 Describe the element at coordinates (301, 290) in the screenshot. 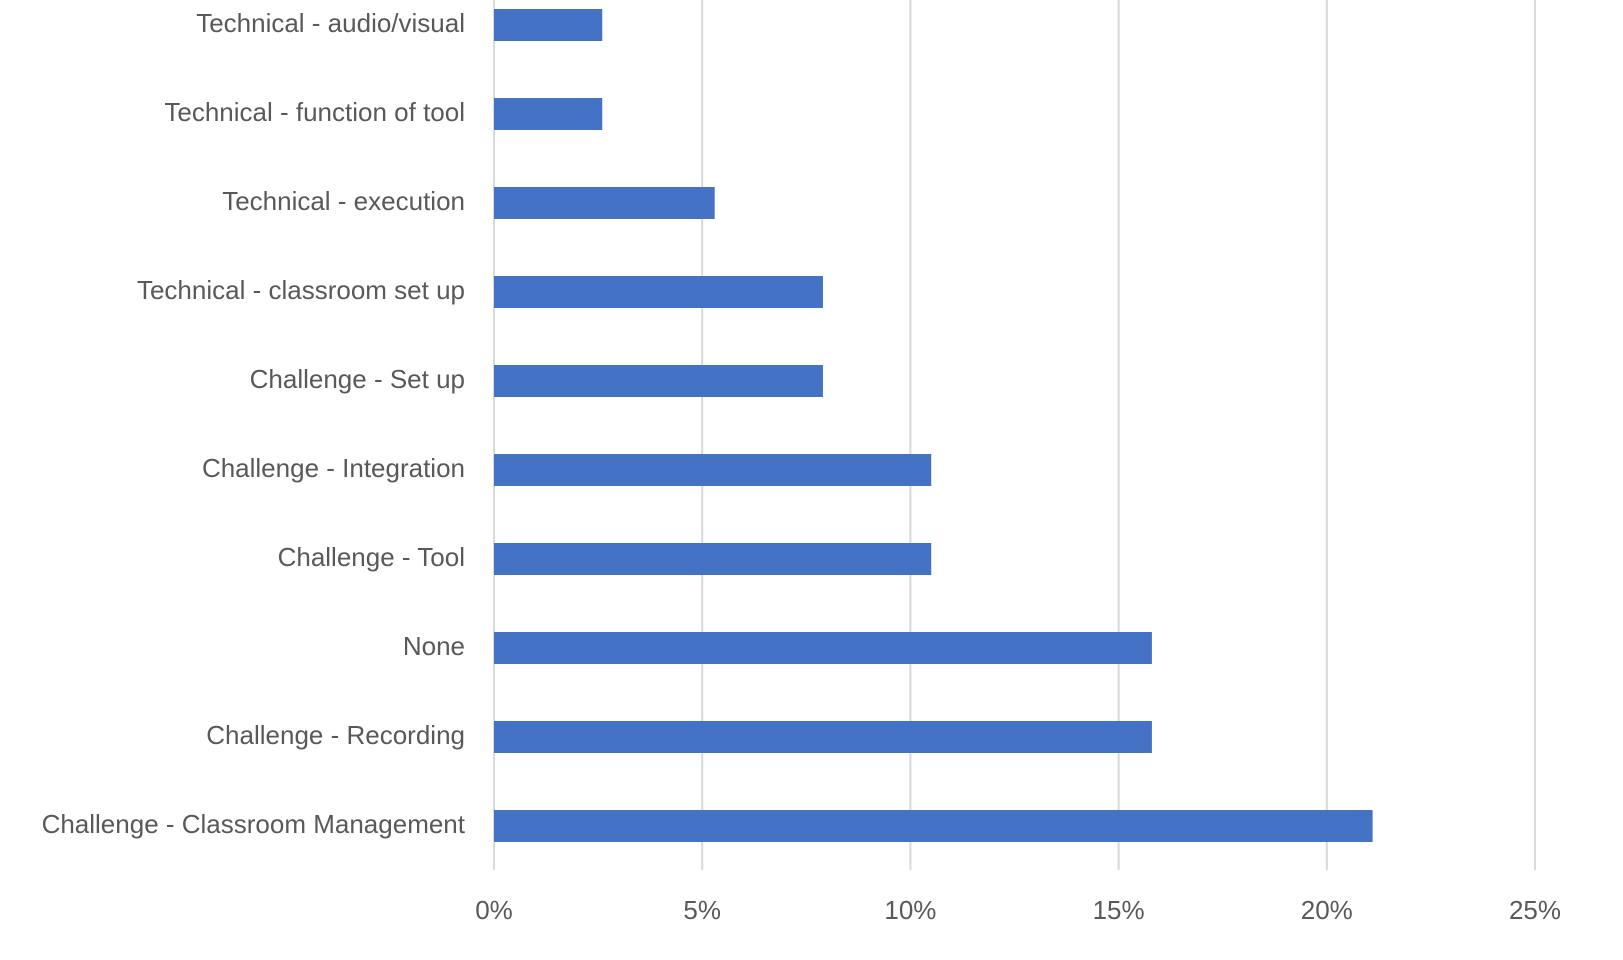

I see `y-tick-label: Technical - classroom set up` at that location.